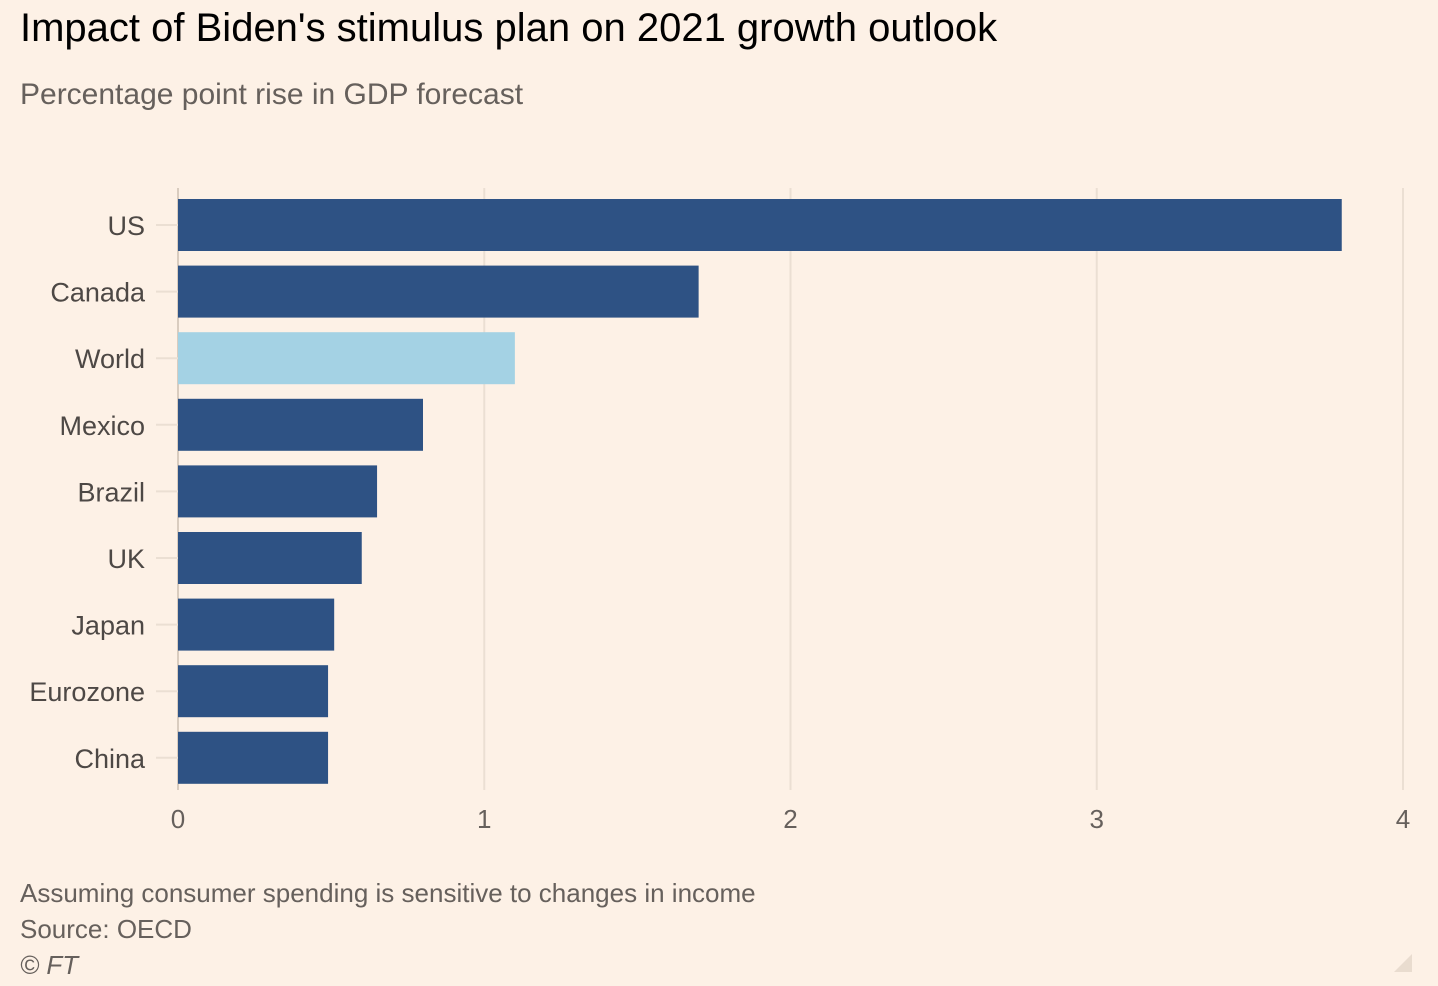 The height and width of the screenshot is (986, 1438). I want to click on x-tick-label: 0, so click(178, 819).